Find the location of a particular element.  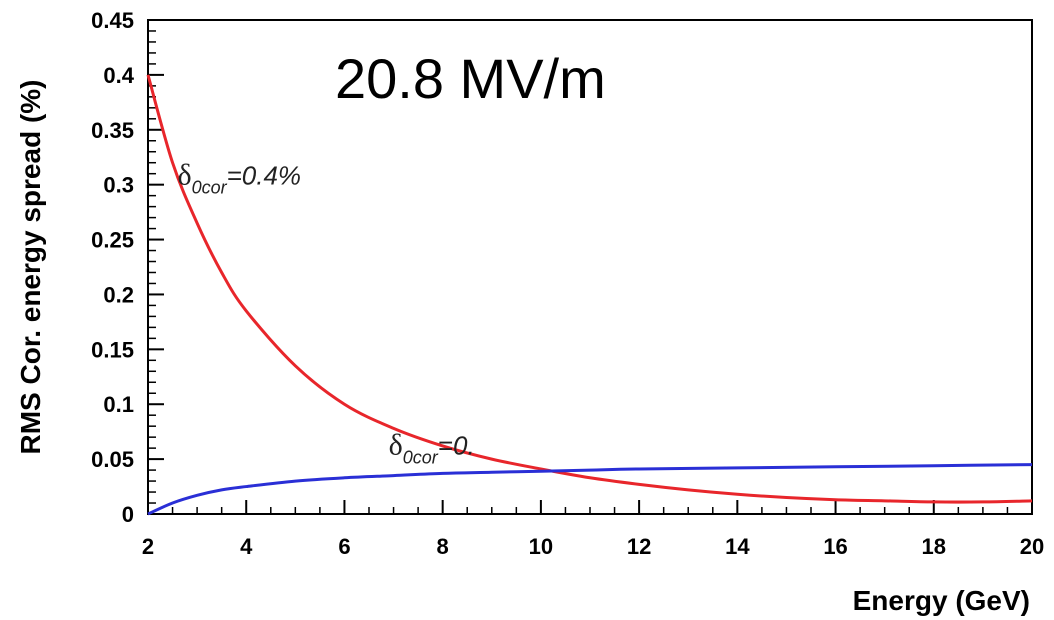

x-tick-label-10: 10 is located at coordinates (541, 546).